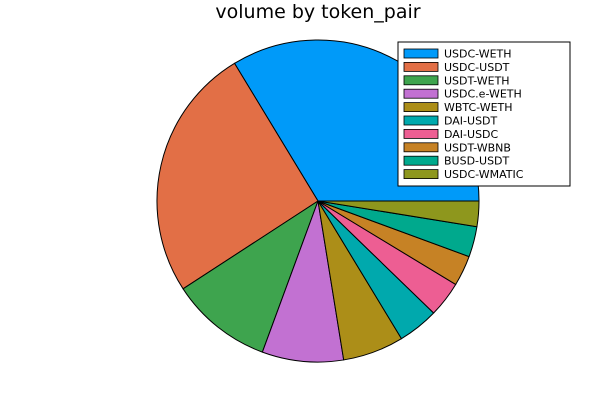  What do you see at coordinates (477, 161) in the screenshot?
I see `legend-label: BUSD-USDT` at bounding box center [477, 161].